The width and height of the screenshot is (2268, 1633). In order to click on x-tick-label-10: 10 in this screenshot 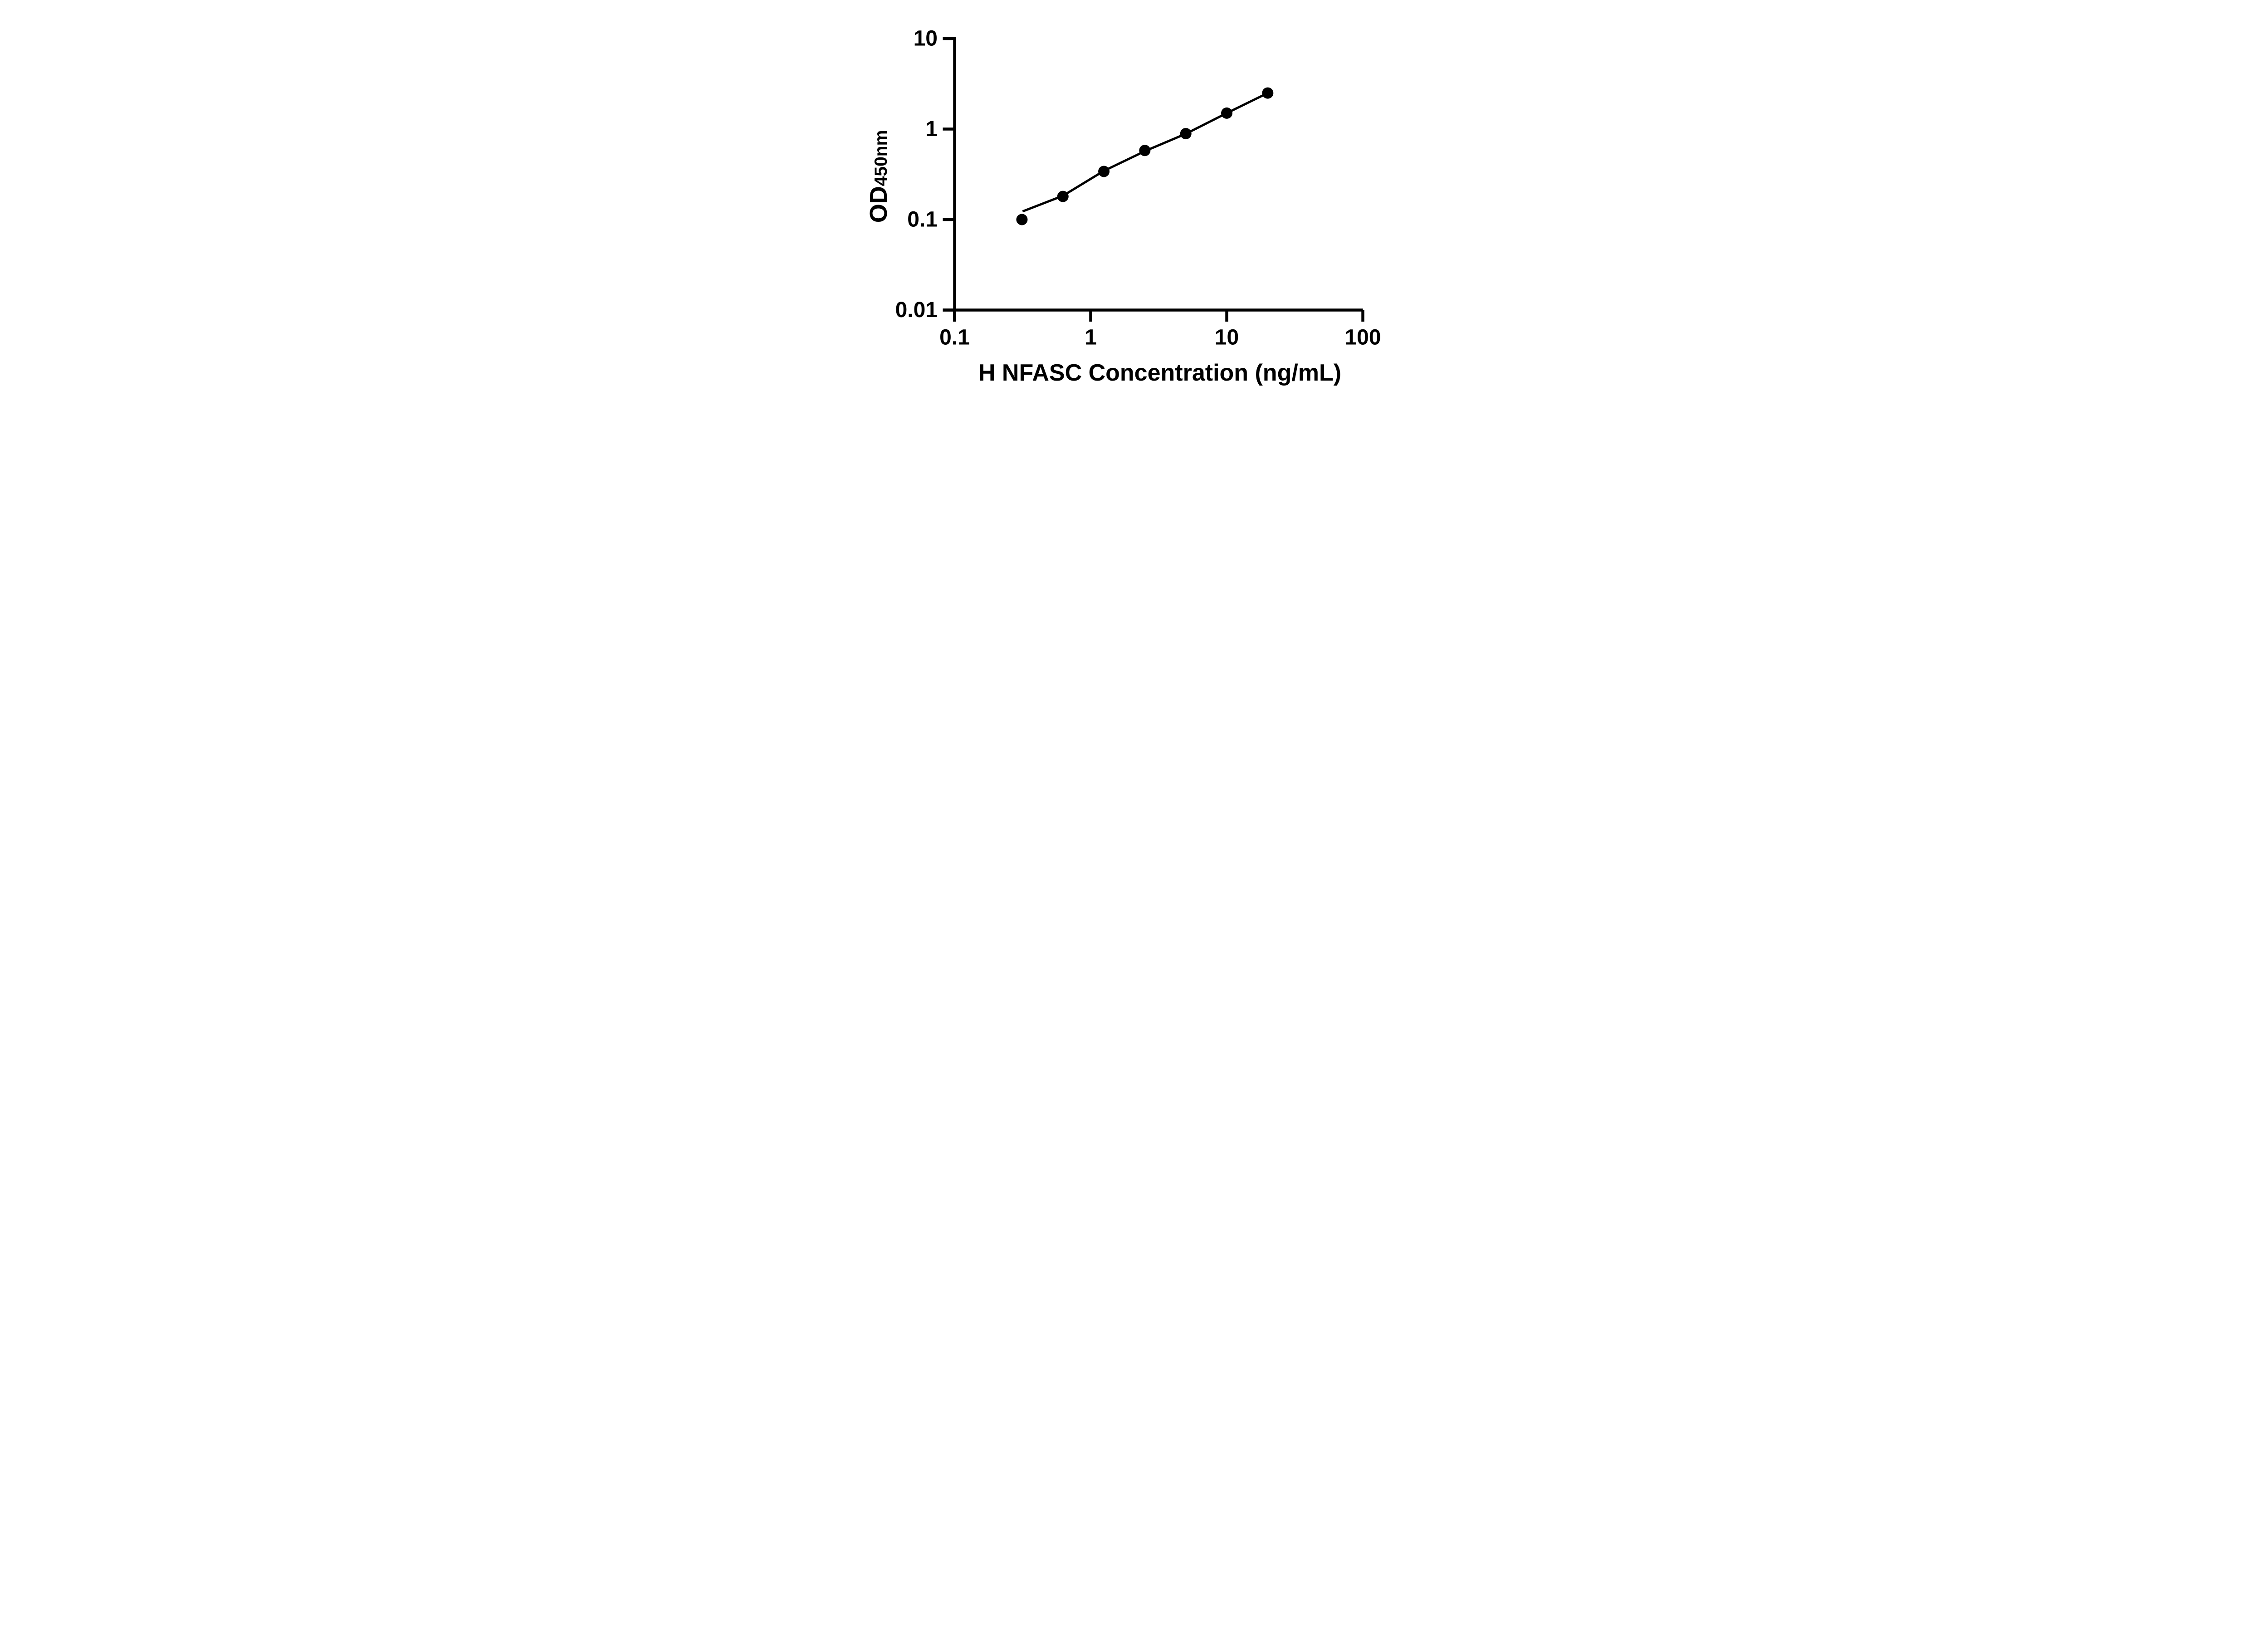, I will do `click(1227, 338)`.